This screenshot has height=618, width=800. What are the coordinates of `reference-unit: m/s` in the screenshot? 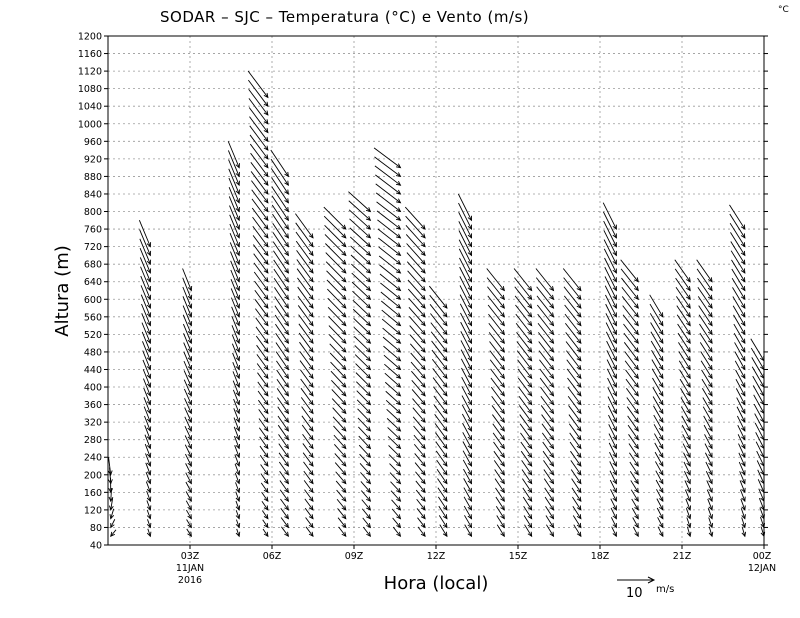 It's located at (665, 589).